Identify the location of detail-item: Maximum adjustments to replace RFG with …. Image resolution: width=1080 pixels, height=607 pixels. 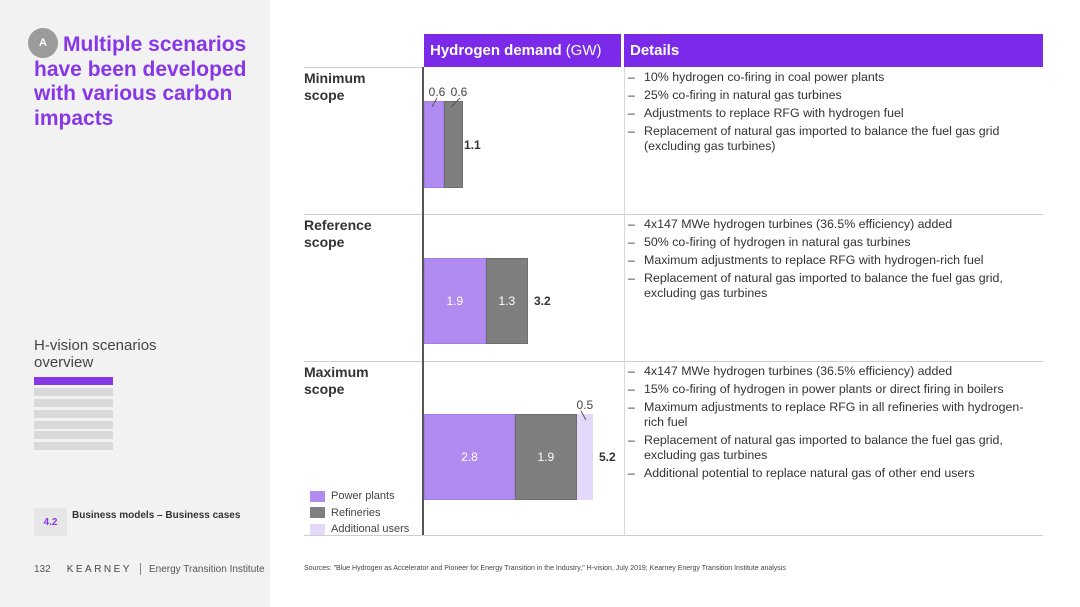
(834, 260).